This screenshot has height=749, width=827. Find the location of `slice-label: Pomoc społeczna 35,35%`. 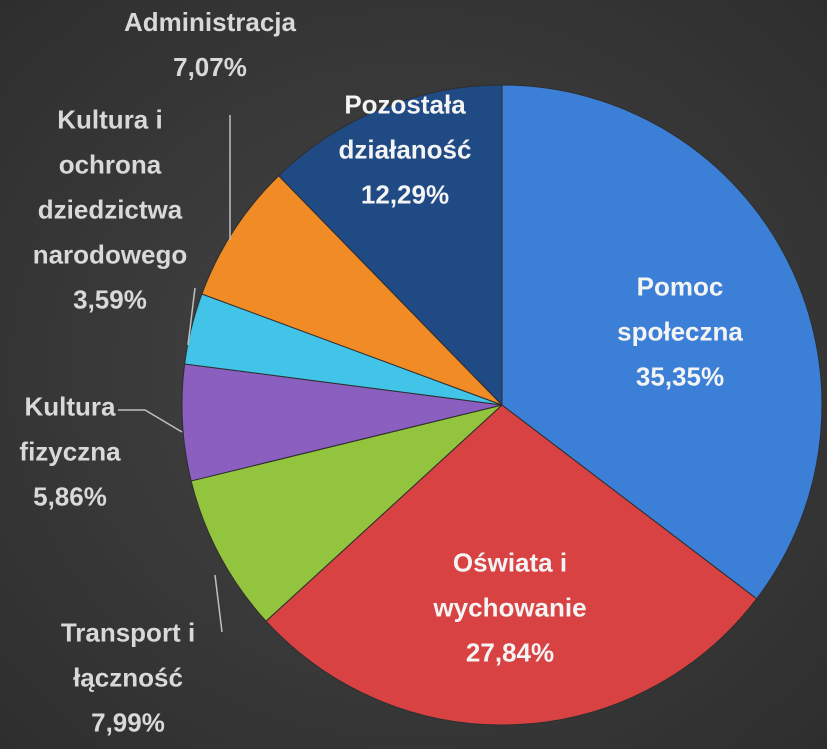

slice-label: Pomoc społeczna 35,35% is located at coordinates (680, 332).